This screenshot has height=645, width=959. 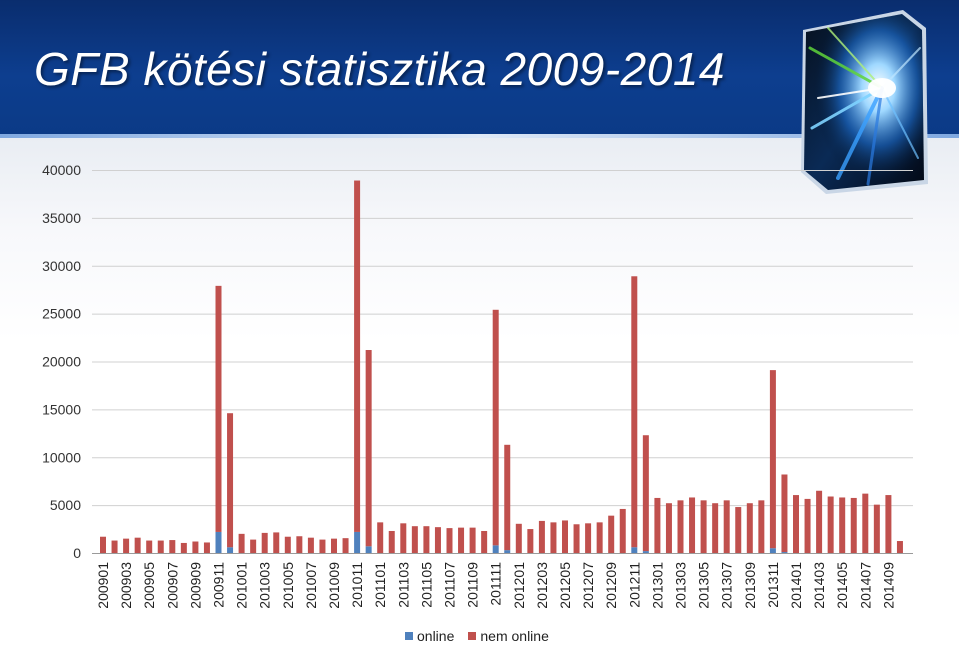 What do you see at coordinates (426, 585) in the screenshot?
I see `x-tick-label: 201105` at bounding box center [426, 585].